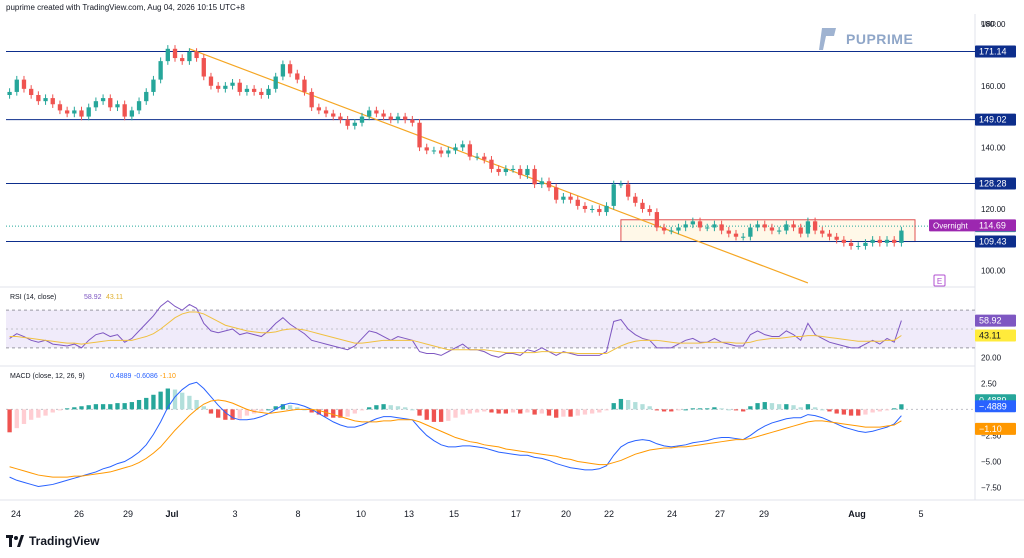 The width and height of the screenshot is (1024, 558). What do you see at coordinates (455, 438) in the screenshot?
I see `macd-signal-line` at bounding box center [455, 438].